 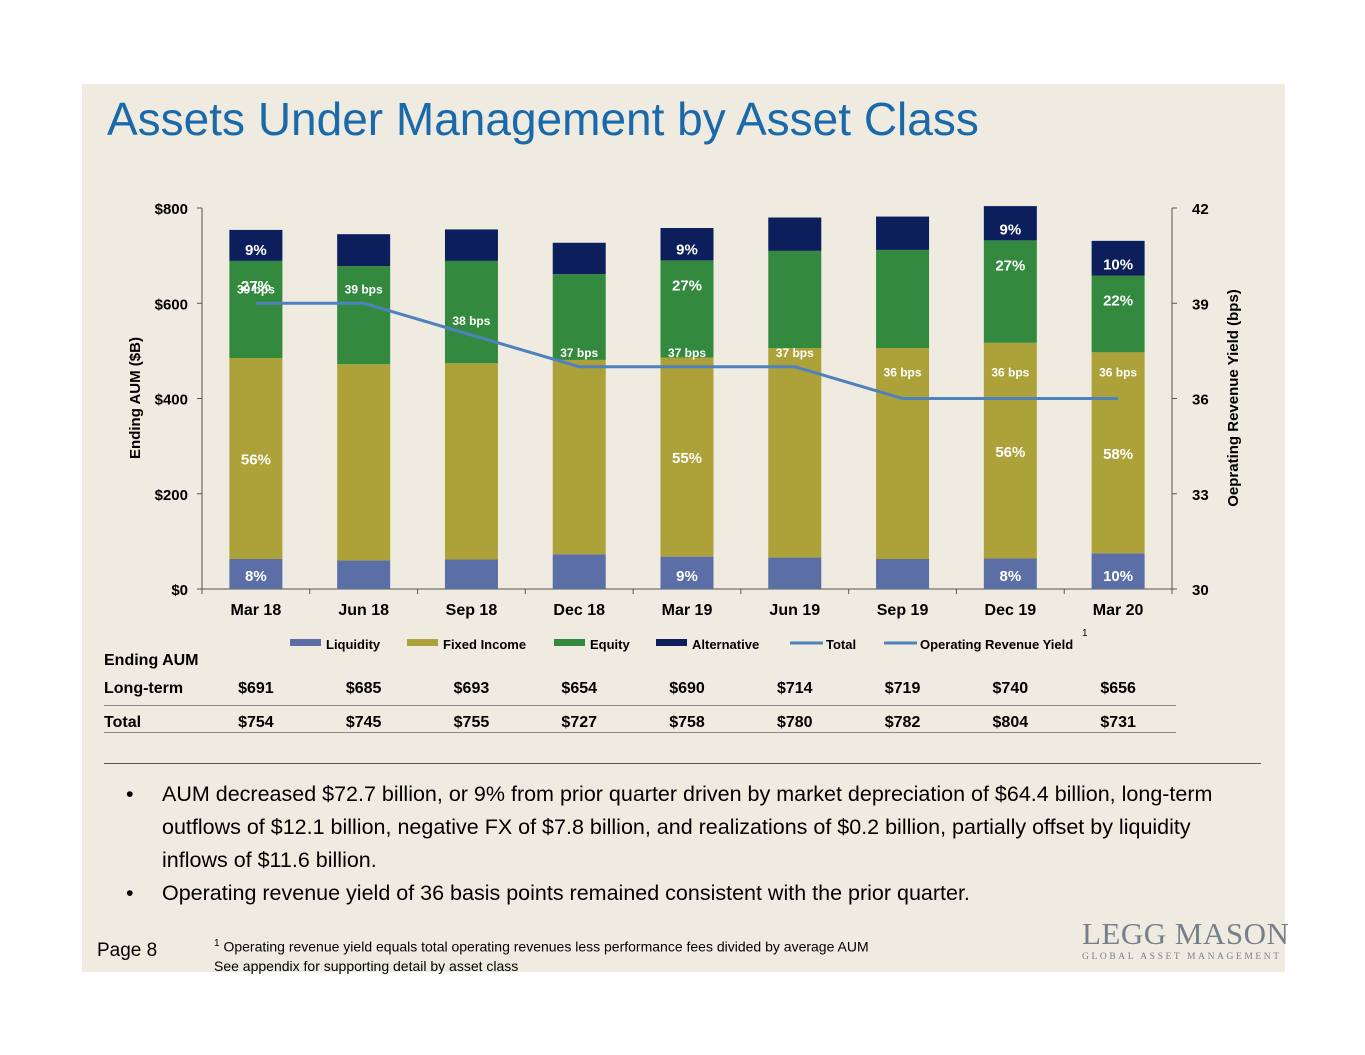 What do you see at coordinates (996, 644) in the screenshot?
I see `legend-item: Operating Revenue Yield` at bounding box center [996, 644].